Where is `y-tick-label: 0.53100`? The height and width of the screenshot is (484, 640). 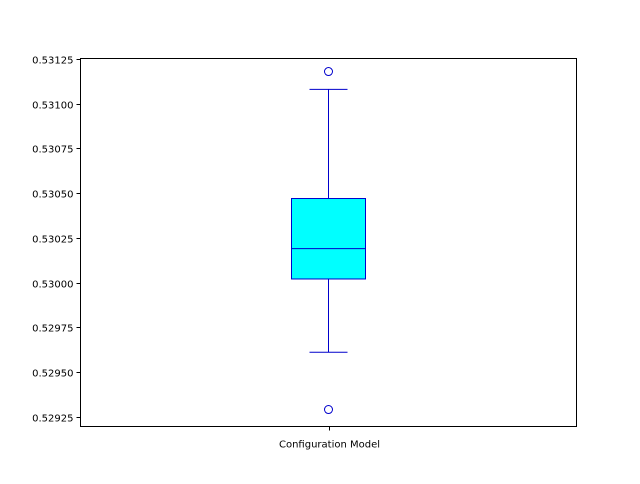
y-tick-label: 0.53100 is located at coordinates (52, 106).